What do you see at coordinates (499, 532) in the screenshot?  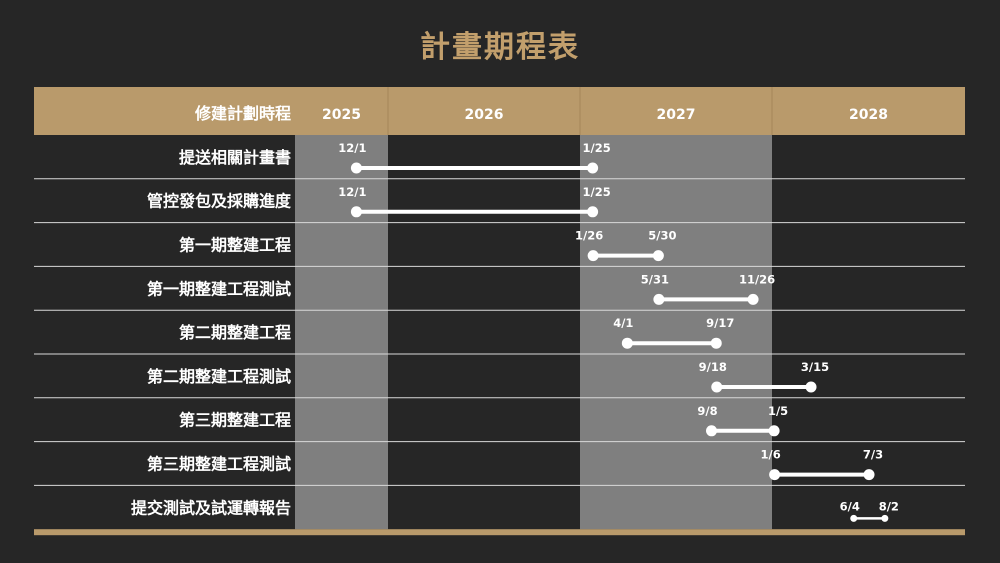 I see `bottom-band` at bounding box center [499, 532].